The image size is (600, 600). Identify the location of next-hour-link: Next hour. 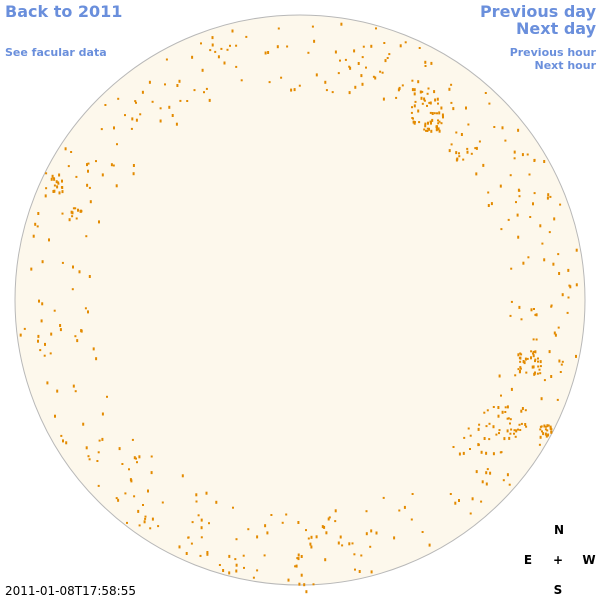
(566, 65).